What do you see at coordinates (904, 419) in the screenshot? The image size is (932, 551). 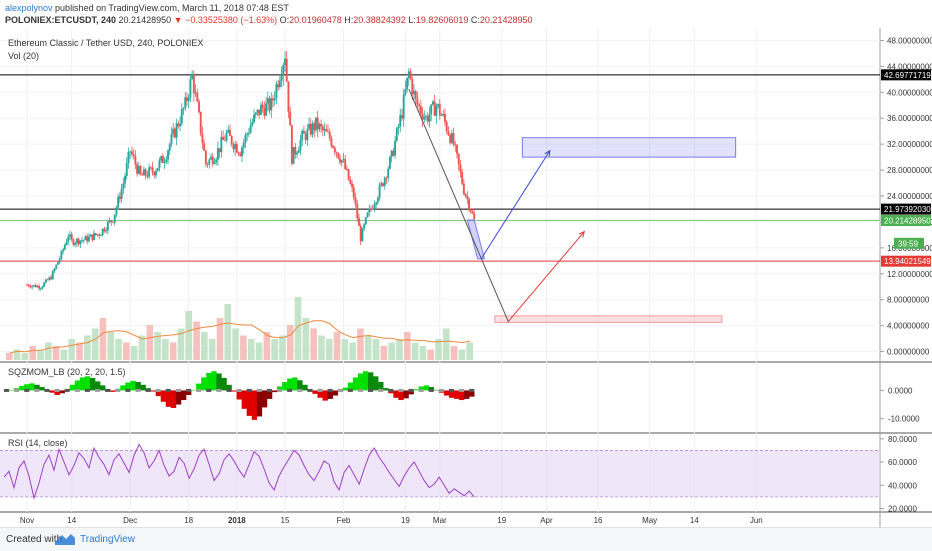 I see `momentum-tick-label: -10.0000` at bounding box center [904, 419].